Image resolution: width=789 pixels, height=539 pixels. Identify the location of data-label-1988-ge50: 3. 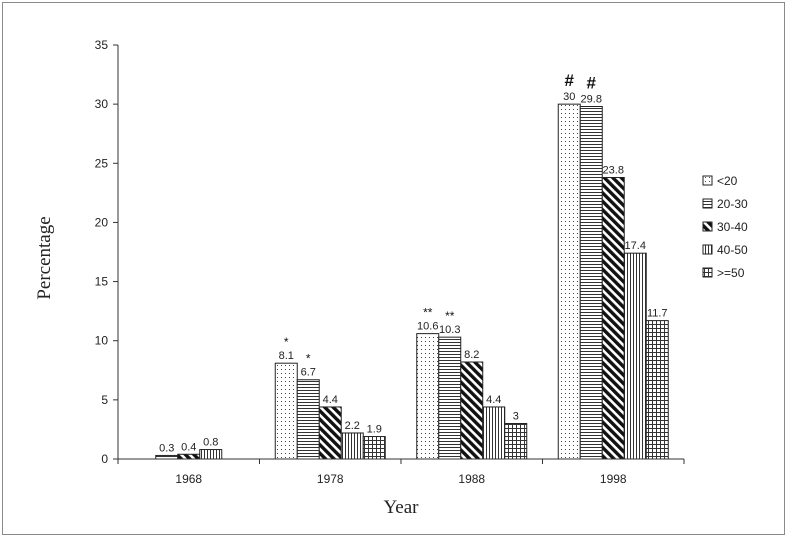
(516, 417).